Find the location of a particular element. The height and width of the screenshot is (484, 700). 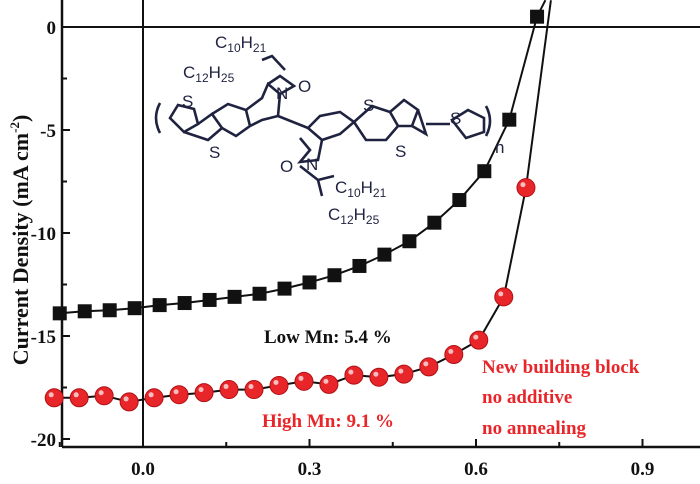

y-tick-label: -5 is located at coordinates (48, 131).